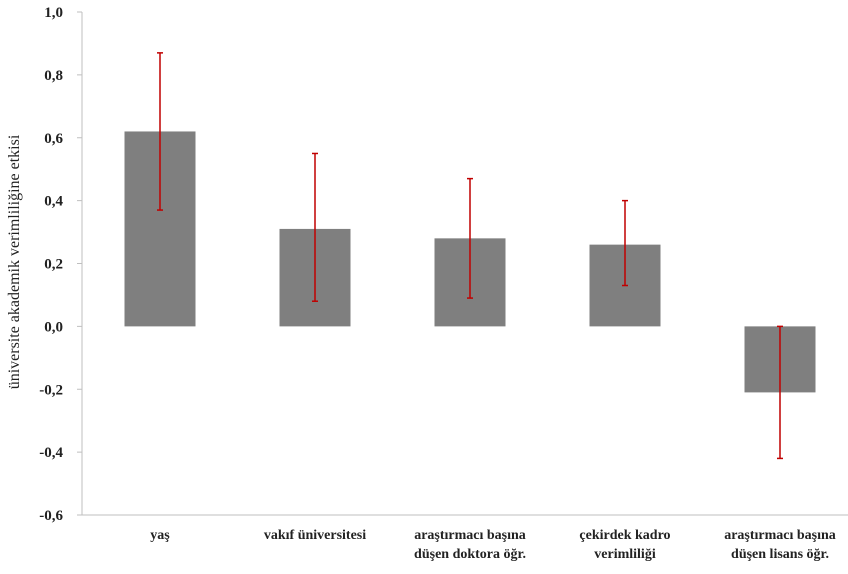 Image resolution: width=848 pixels, height=574 pixels. I want to click on x-category-label: araştırmacı başına düşen lisans öğr., so click(780, 545).